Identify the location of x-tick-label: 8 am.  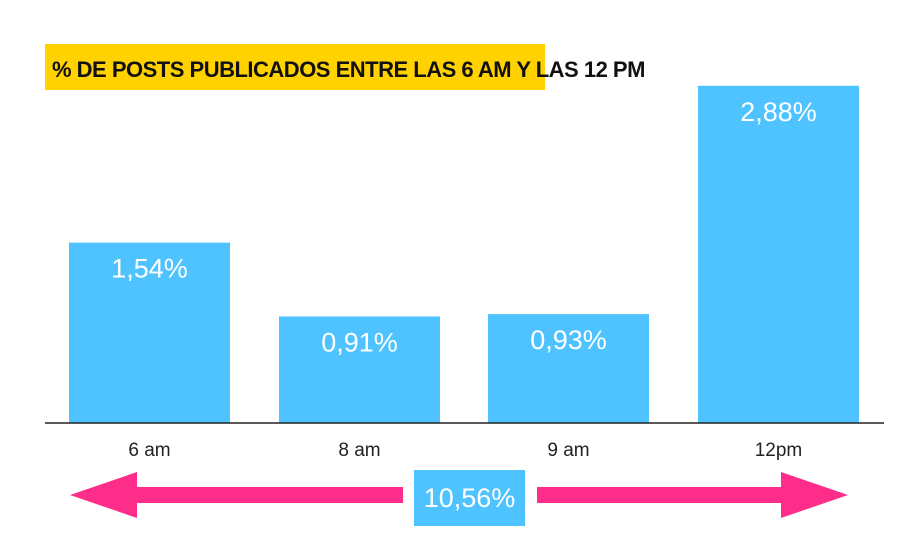
(359, 450).